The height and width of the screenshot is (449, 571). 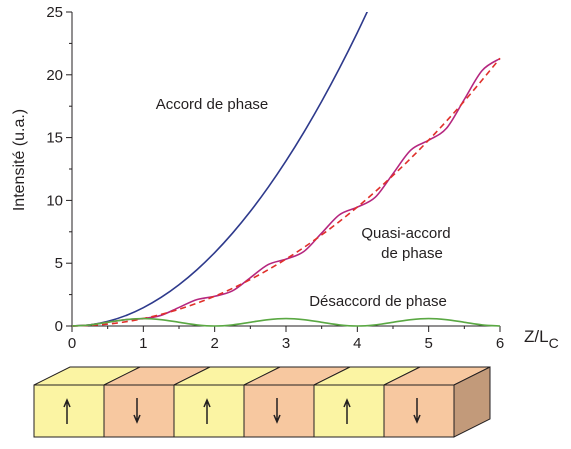 I want to click on y-tick-label: 10, so click(x=54, y=200).